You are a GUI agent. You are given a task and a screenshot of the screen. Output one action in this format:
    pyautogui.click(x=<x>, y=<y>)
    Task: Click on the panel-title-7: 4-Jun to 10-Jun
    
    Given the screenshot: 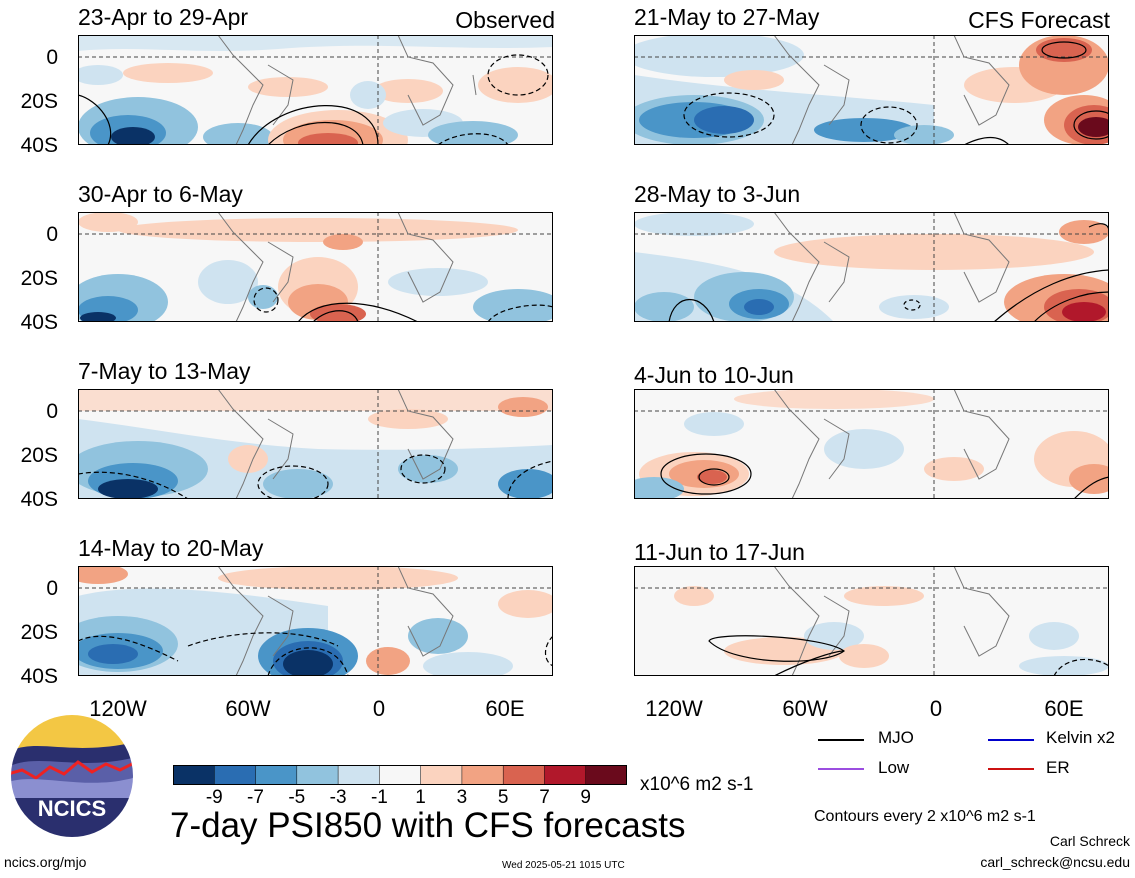 What is the action you would take?
    pyautogui.click(x=714, y=375)
    